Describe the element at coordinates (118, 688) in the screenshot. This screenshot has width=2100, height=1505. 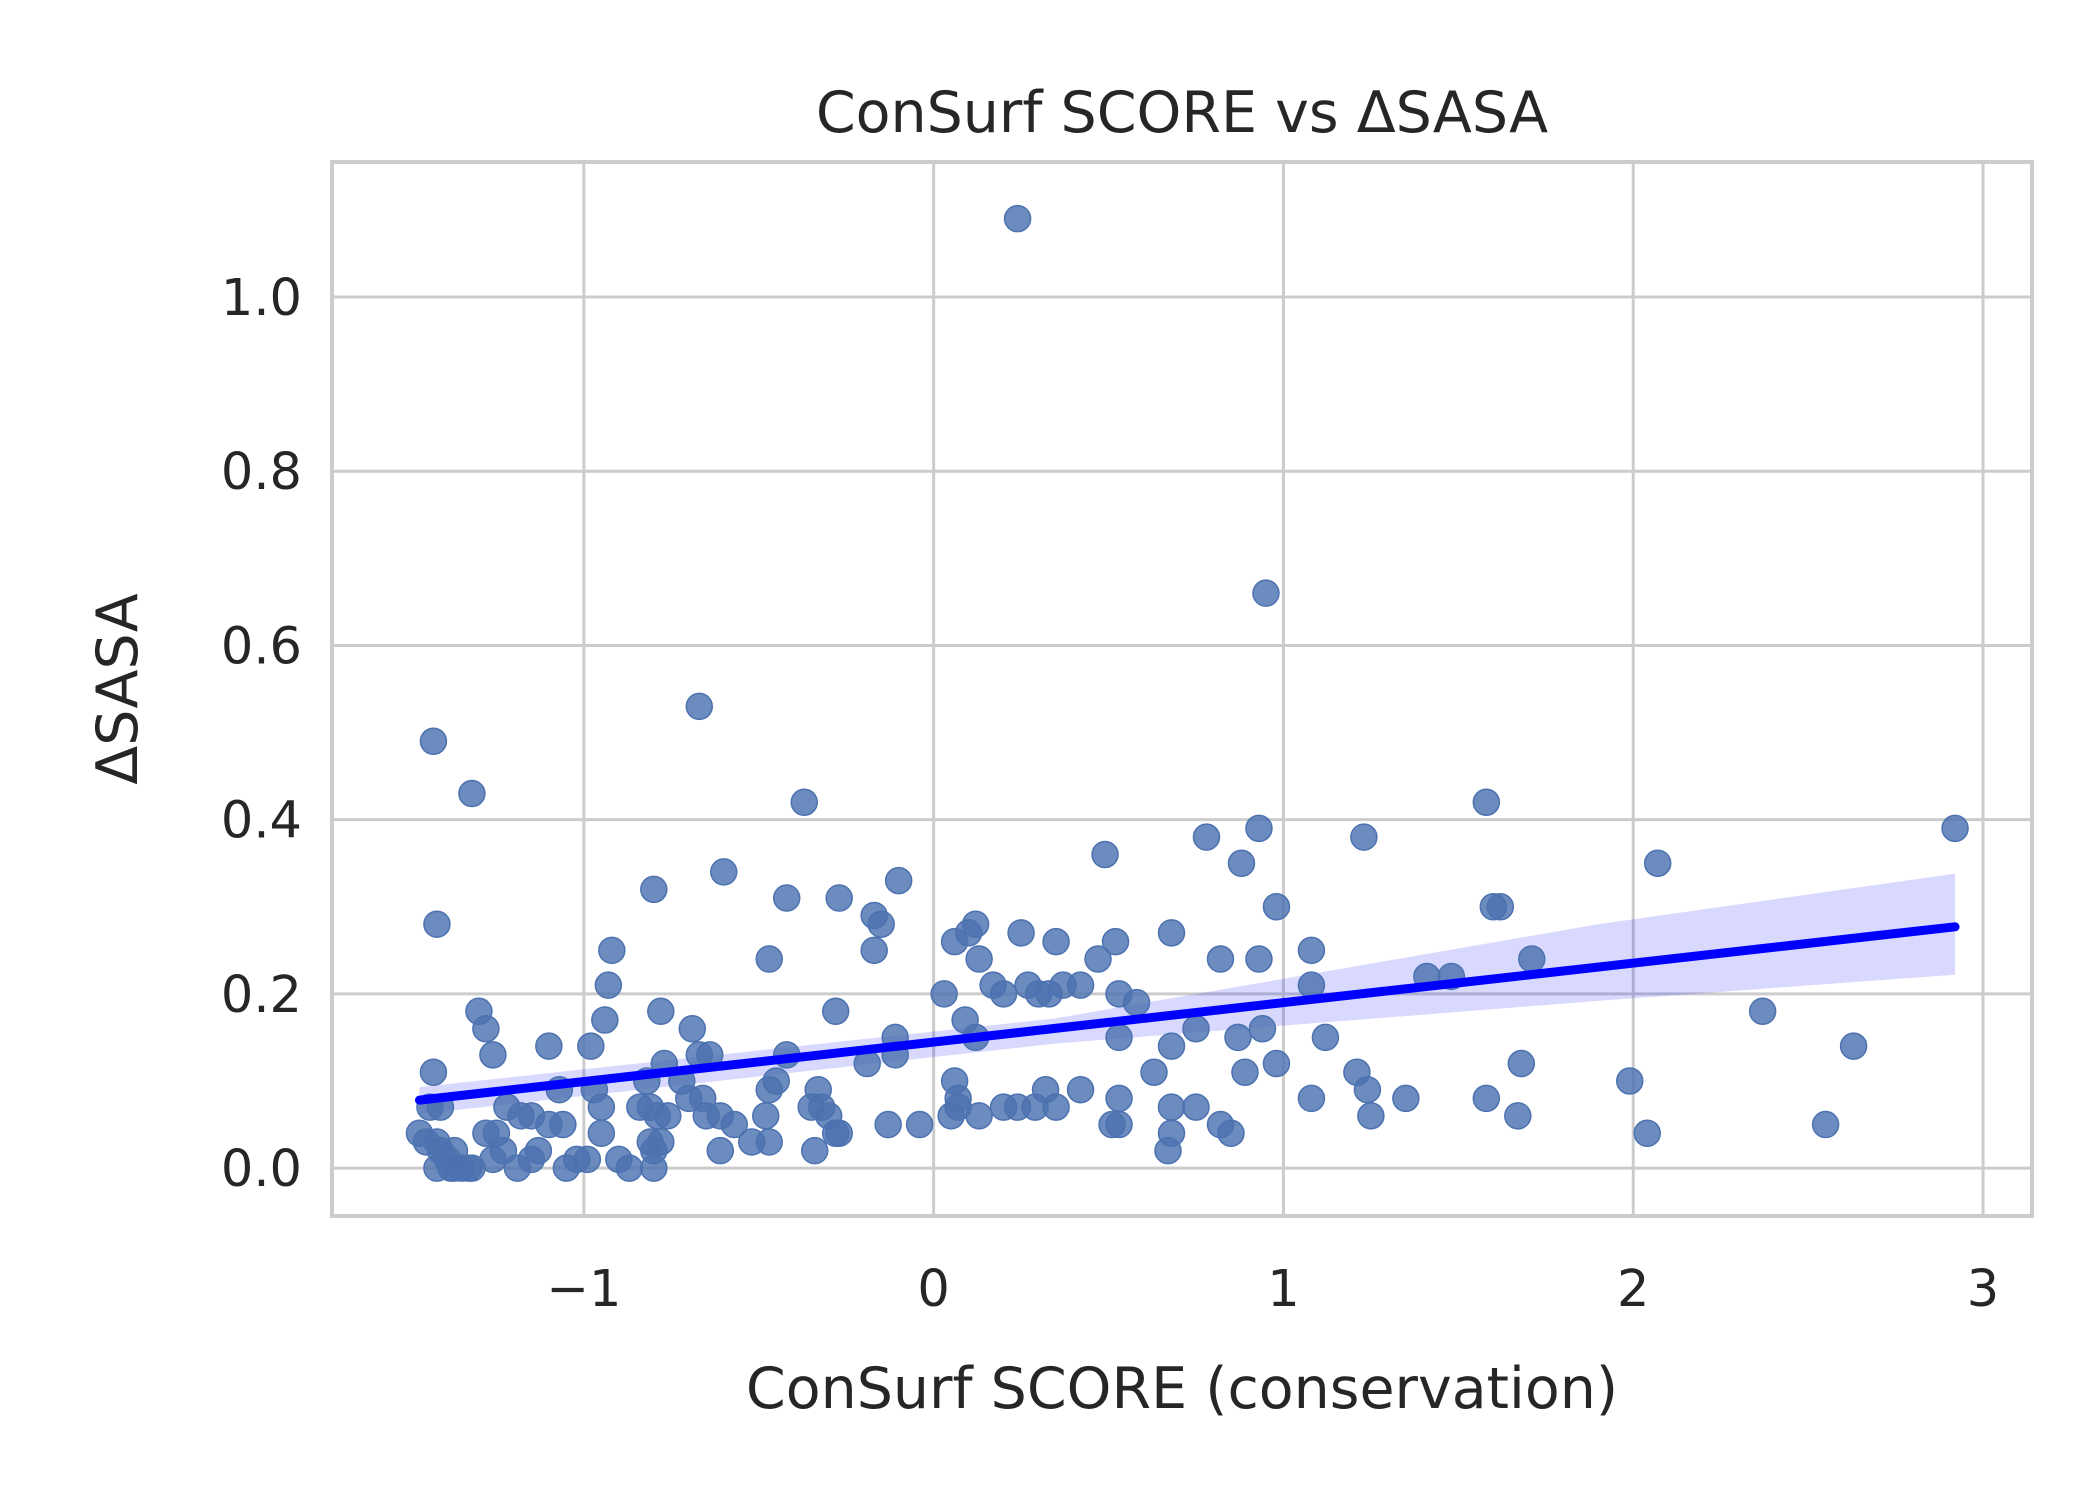
I see `y-axis-label: ΔSASA` at that location.